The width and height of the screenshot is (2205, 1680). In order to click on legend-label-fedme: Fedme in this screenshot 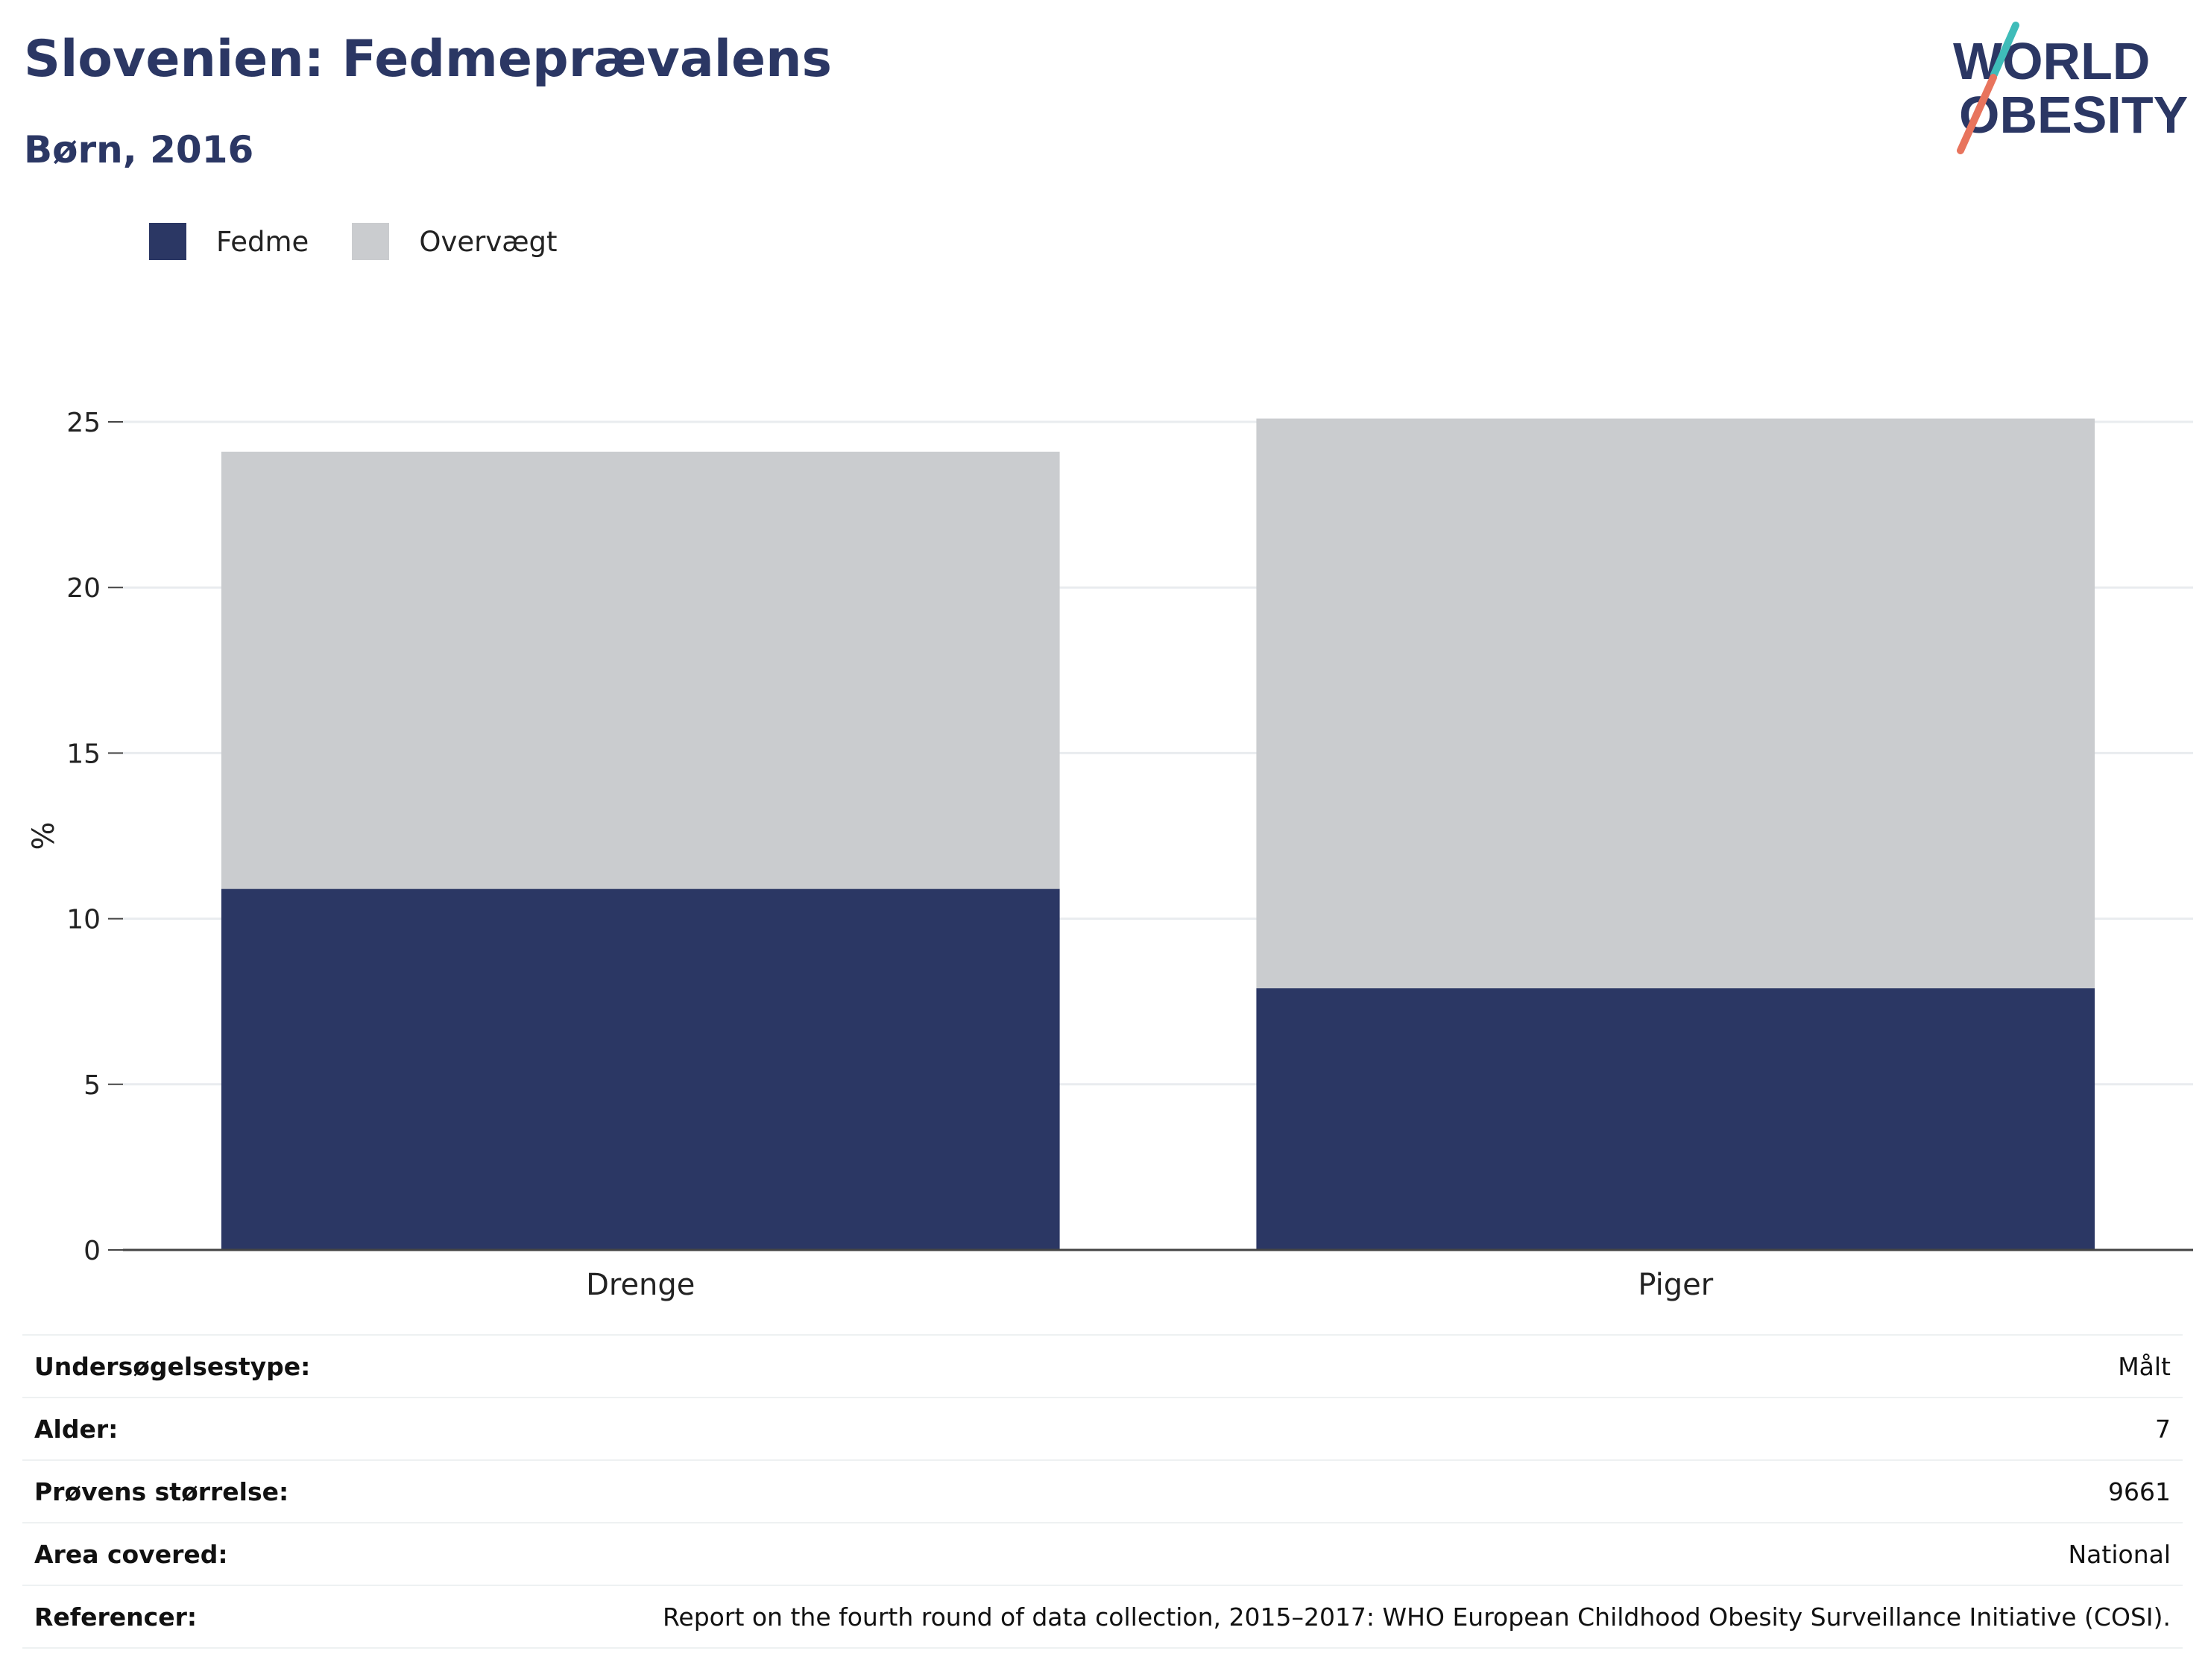, I will do `click(262, 241)`.